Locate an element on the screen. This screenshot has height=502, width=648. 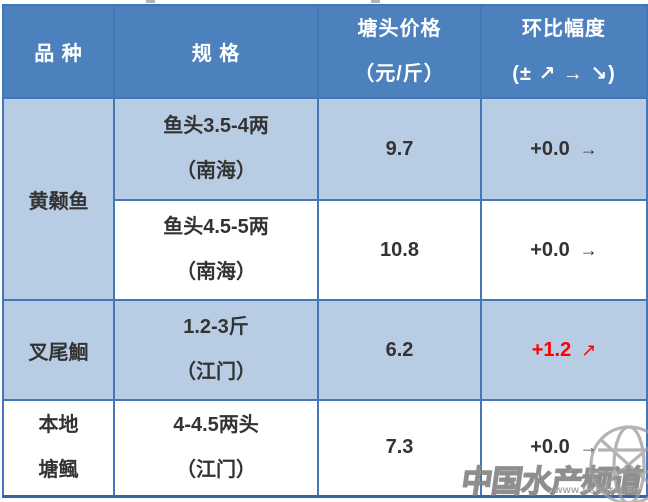
species-cell-huangsangyu: 黄颡鱼 is located at coordinates (58, 199).